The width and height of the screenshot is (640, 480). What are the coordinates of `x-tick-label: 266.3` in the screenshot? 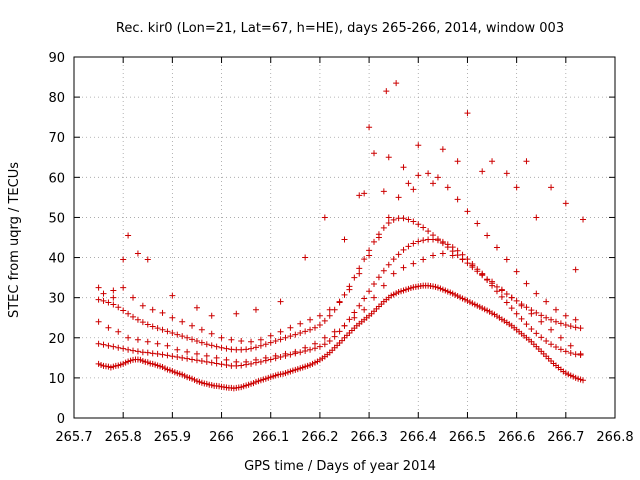 It's located at (368, 437).